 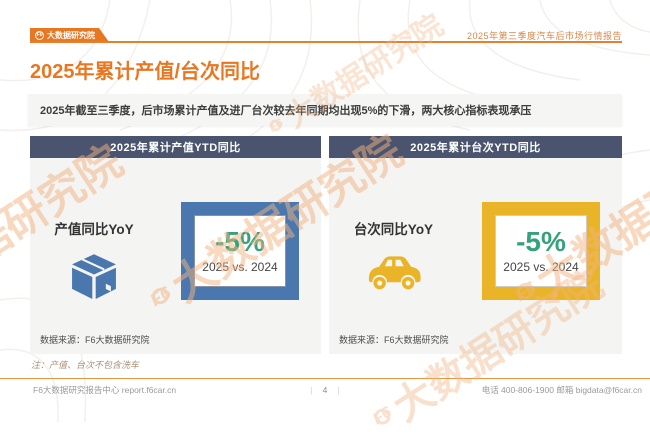 What do you see at coordinates (240, 267) in the screenshot?
I see `kpi-comparison-output: 2025 vs. 2024` at bounding box center [240, 267].